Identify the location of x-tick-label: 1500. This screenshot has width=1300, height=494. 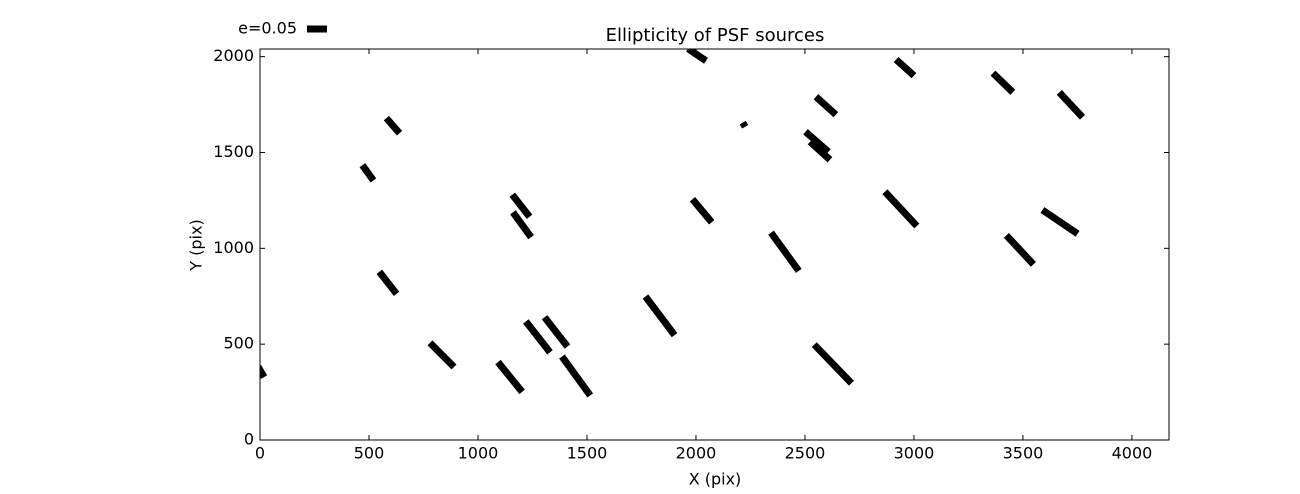
(587, 453).